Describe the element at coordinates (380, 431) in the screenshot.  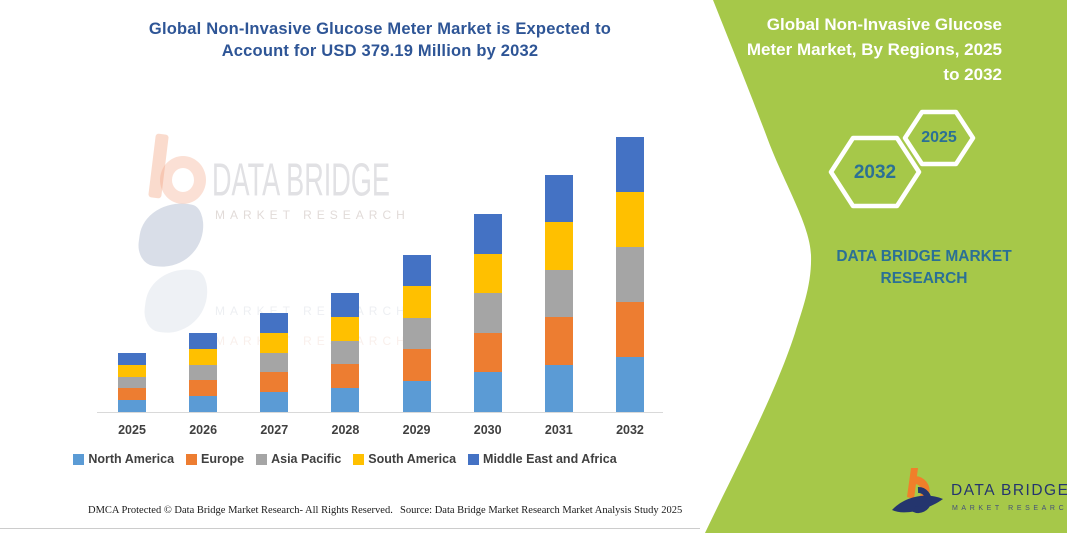
I see `x-axis-labels: 2025 2026 2027 2028 2029 2030 2031 2032` at that location.